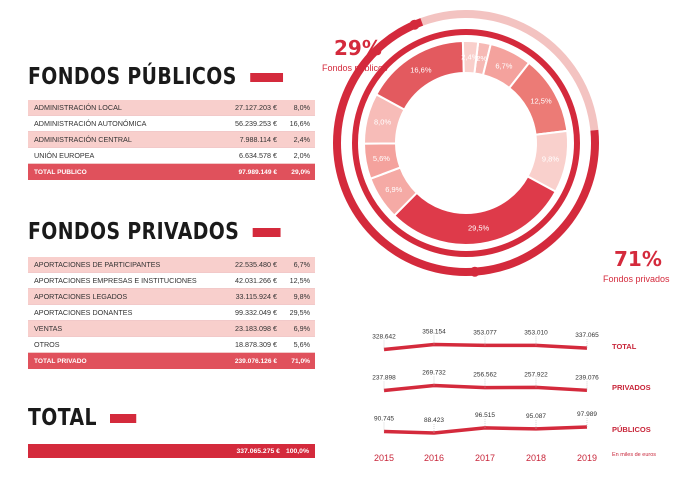 The image size is (700, 493). I want to click on row-label: APORTACIONES DONANTES, so click(83, 312).